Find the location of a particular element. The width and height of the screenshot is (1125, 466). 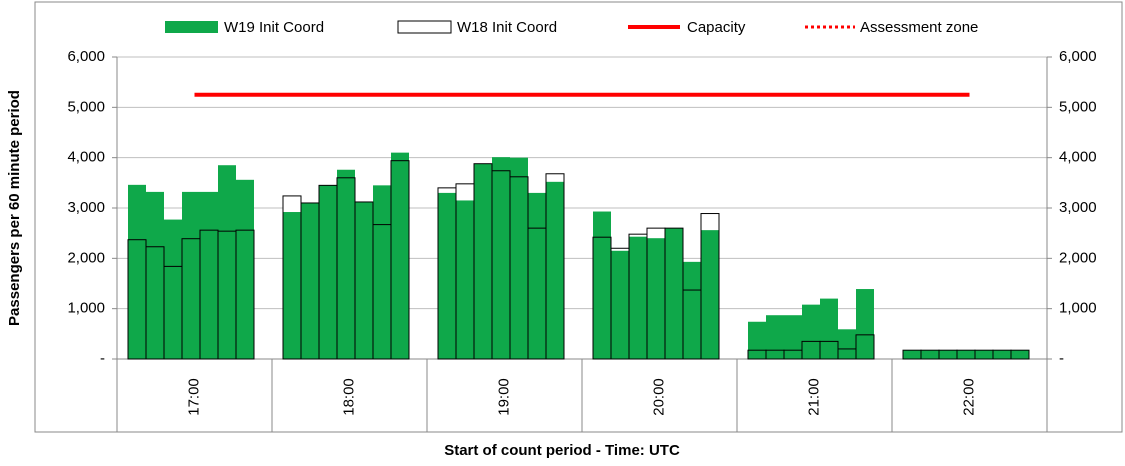

y-axis-title: Passengers per 60 minute period is located at coordinates (14, 208).